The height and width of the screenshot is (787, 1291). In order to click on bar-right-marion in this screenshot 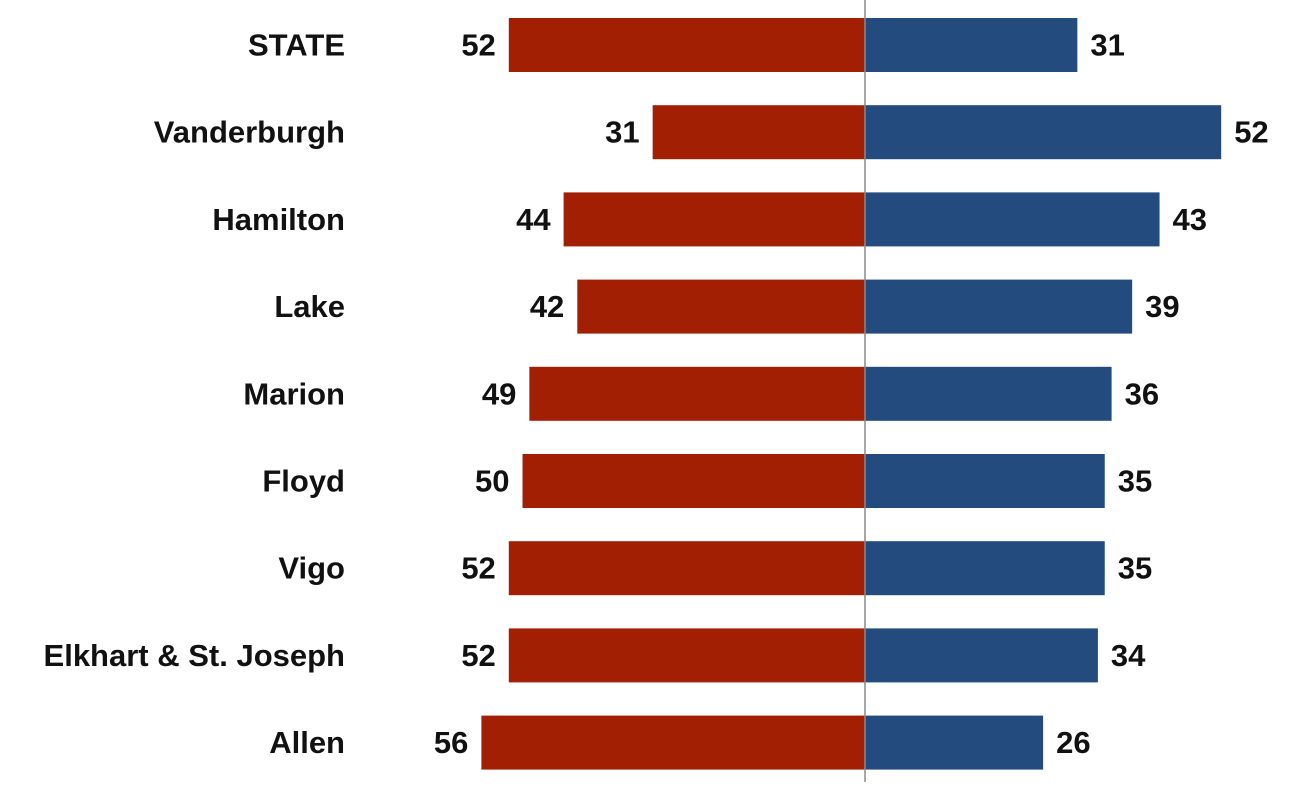, I will do `click(988, 393)`.